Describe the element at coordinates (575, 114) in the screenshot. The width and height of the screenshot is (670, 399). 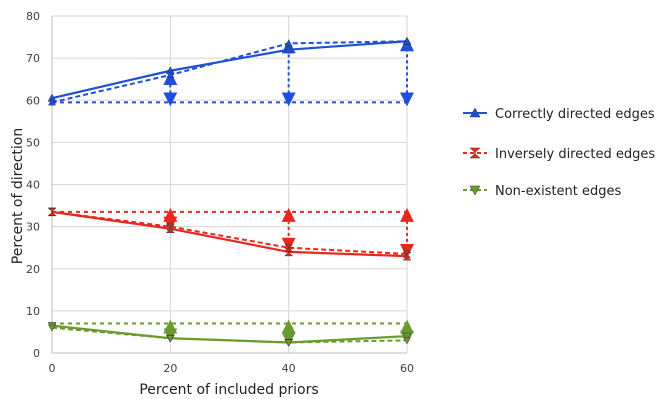
I see `legend-label: Correctly directed edges` at that location.